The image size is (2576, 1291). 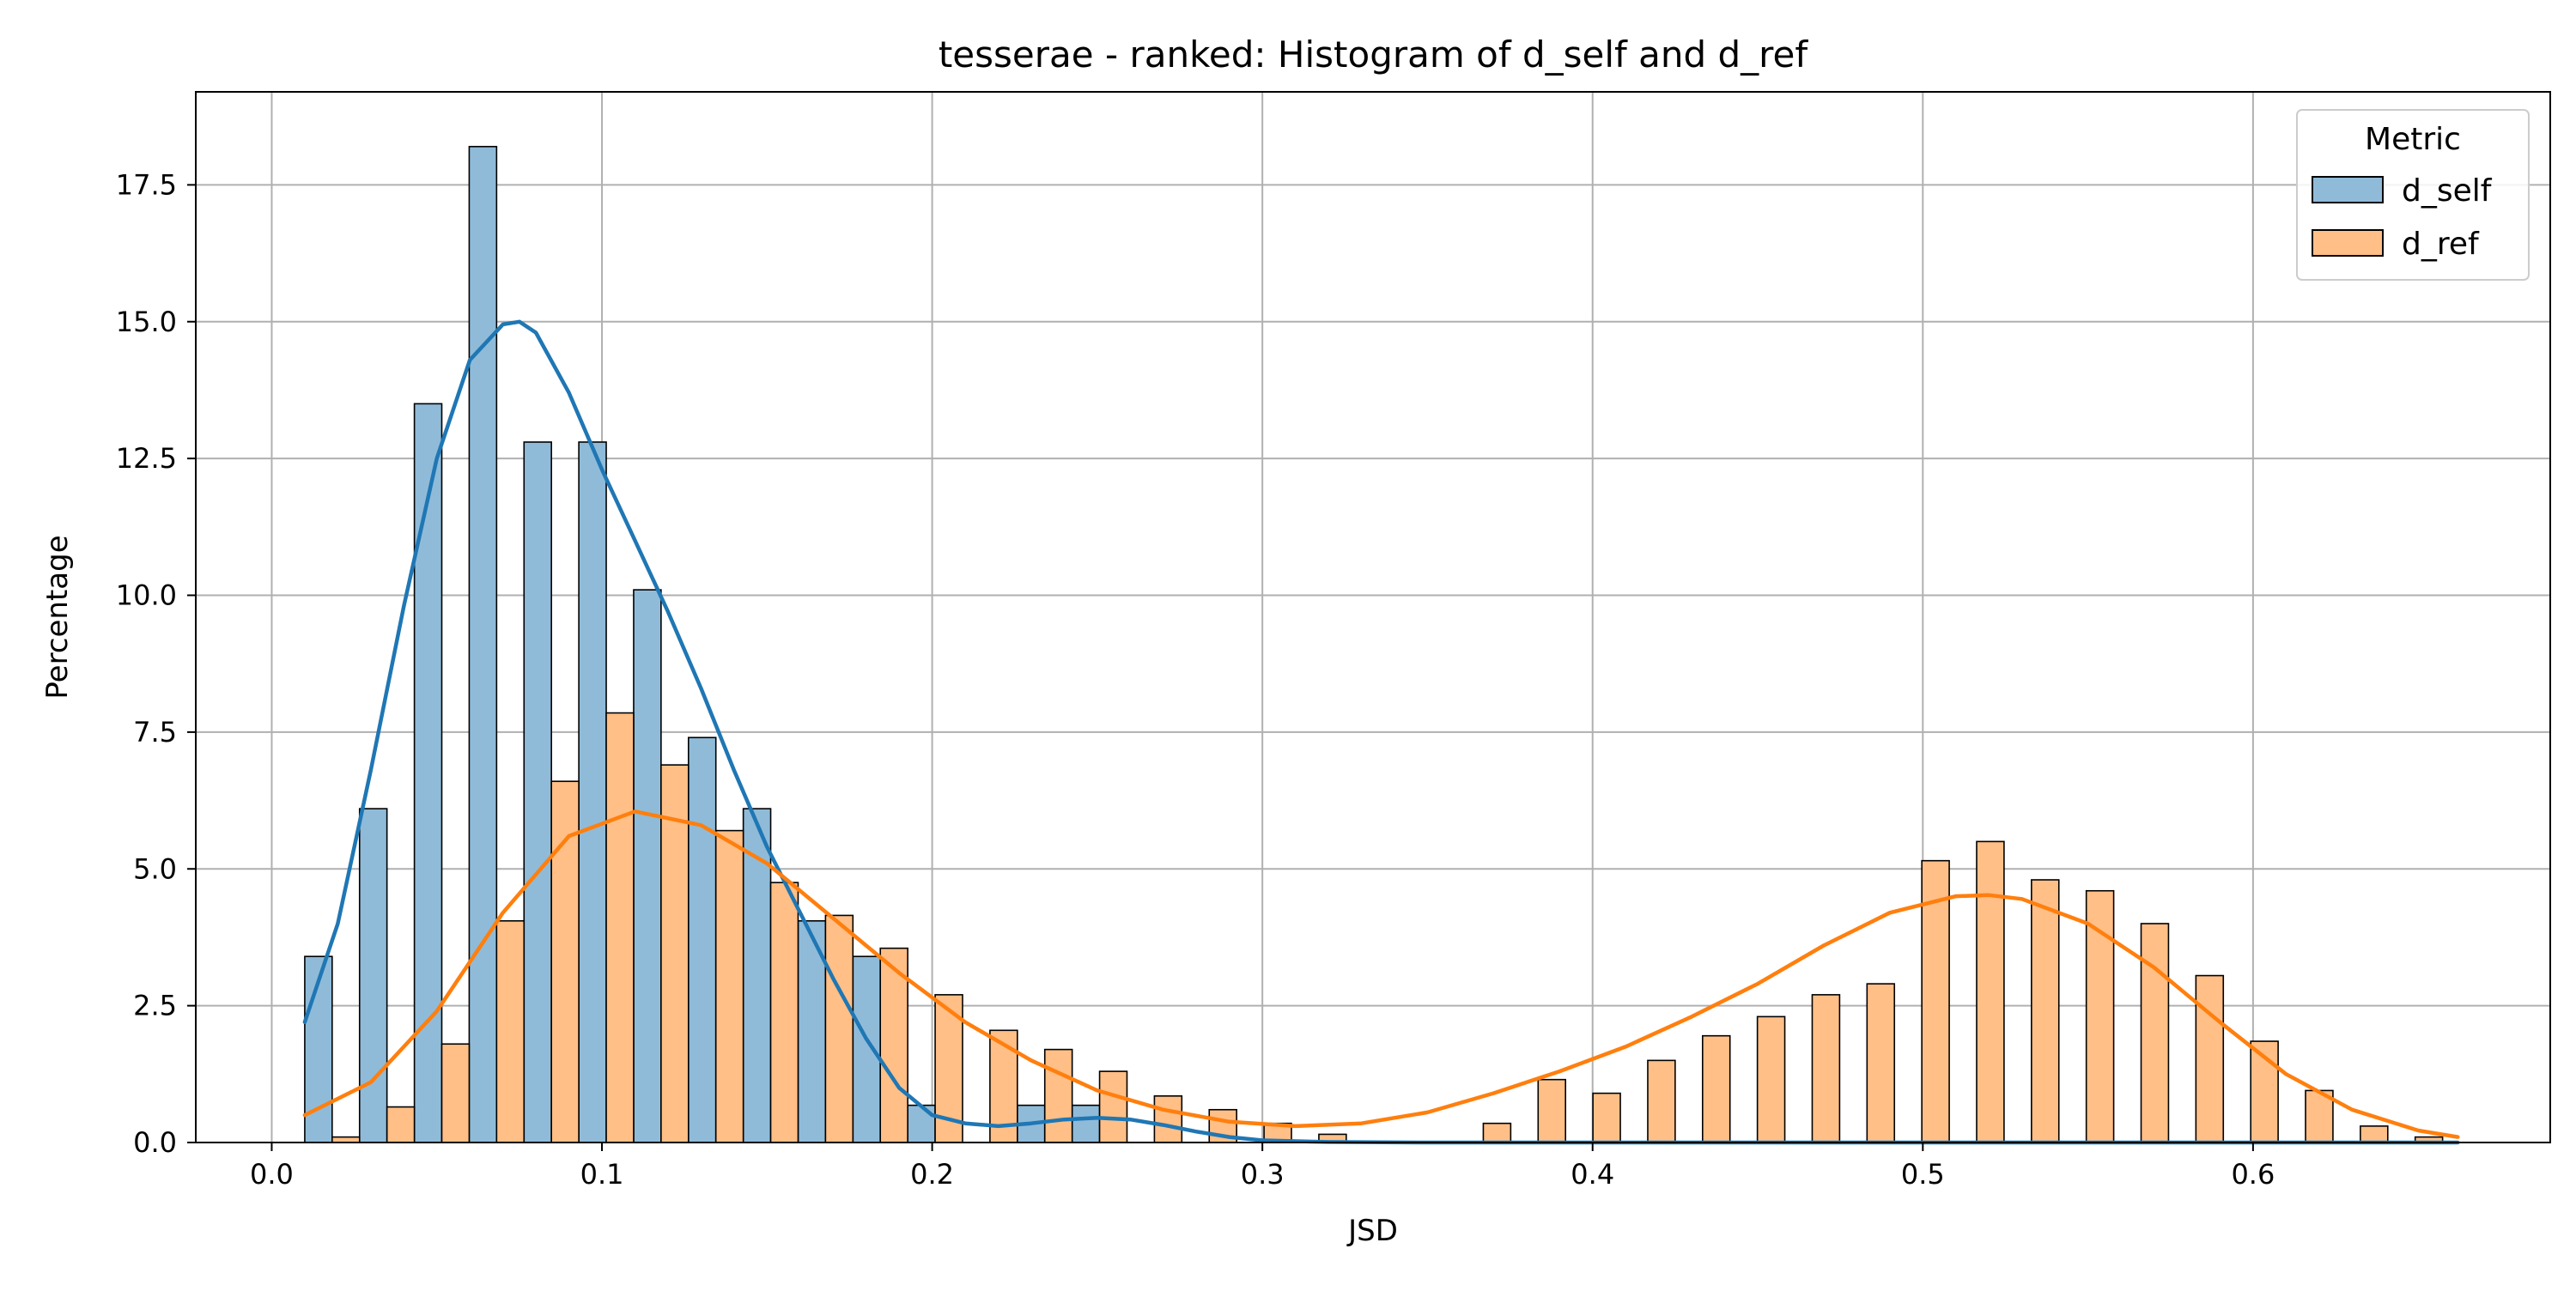 I want to click on x-tick-label: 0.0, so click(x=272, y=1174).